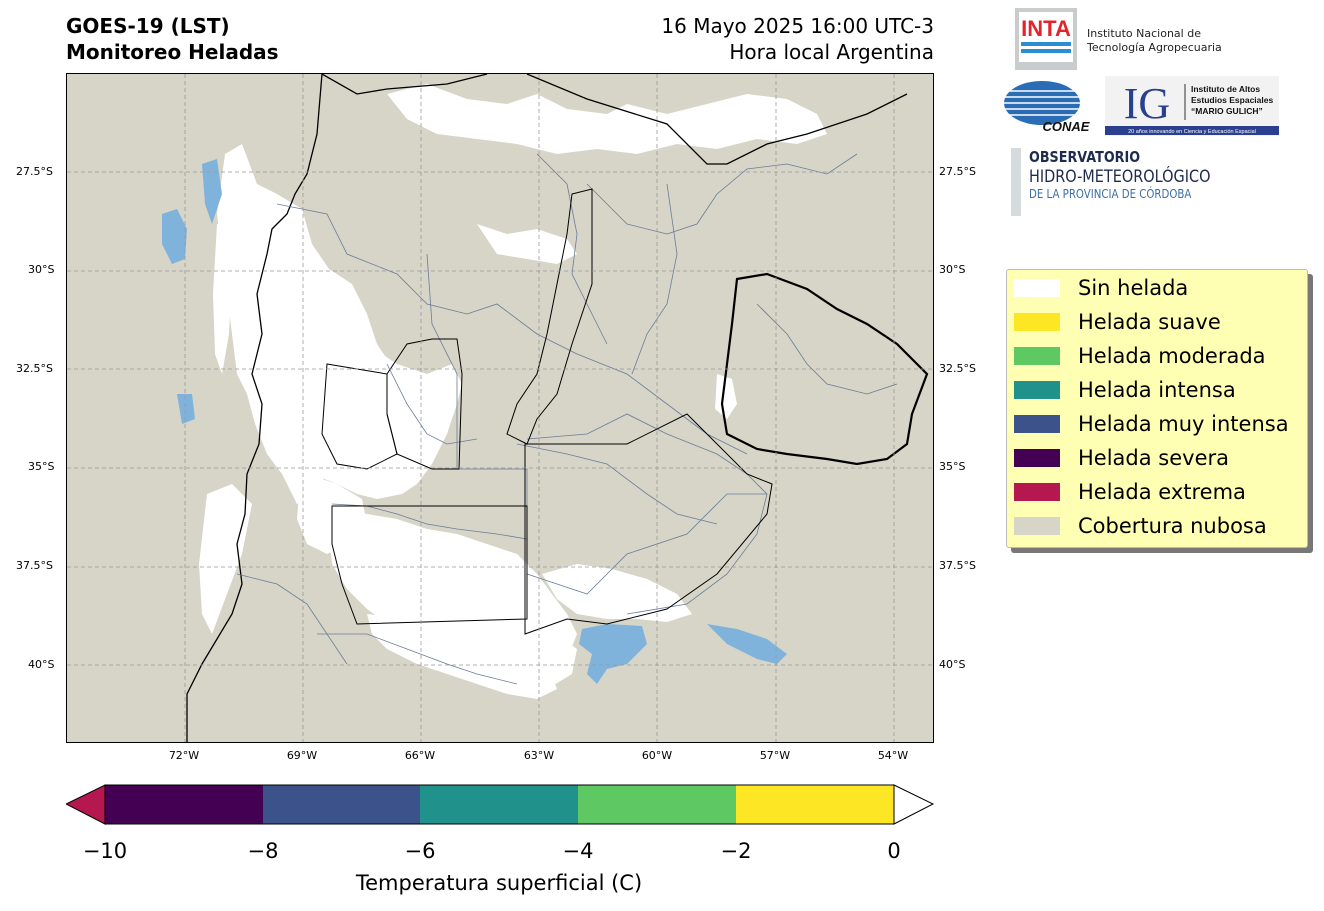 The image size is (1324, 911). What do you see at coordinates (41, 466) in the screenshot?
I see `lat-label-left: 35°S` at bounding box center [41, 466].